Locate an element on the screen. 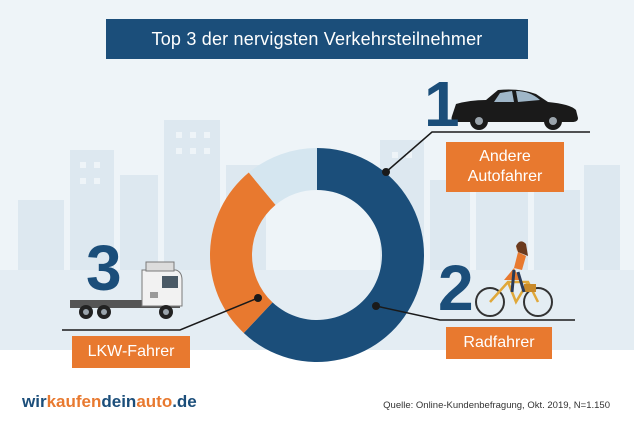 This screenshot has height=422, width=634. label-radfahrer: Radfahrer is located at coordinates (499, 343).